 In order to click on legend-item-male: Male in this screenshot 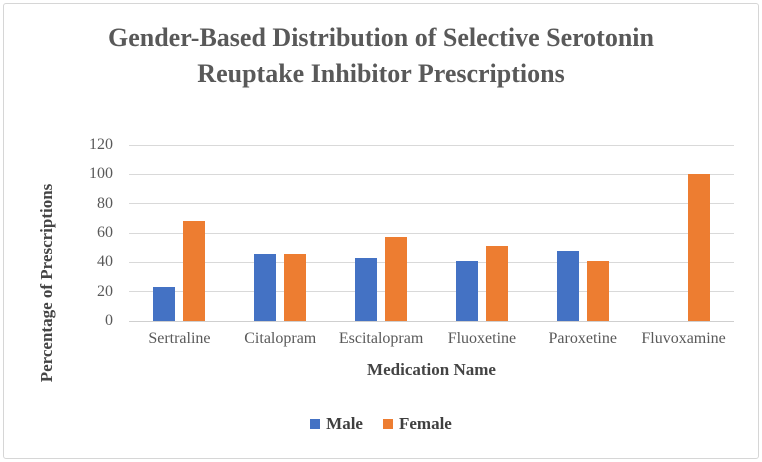, I will do `click(336, 424)`.